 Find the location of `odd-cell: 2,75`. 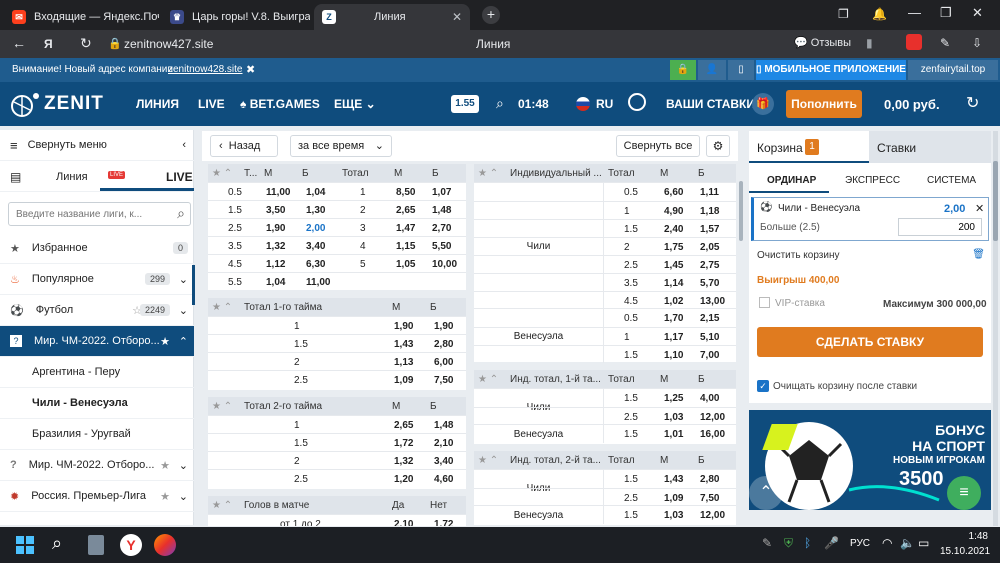

odd-cell: 2,75 is located at coordinates (710, 265).